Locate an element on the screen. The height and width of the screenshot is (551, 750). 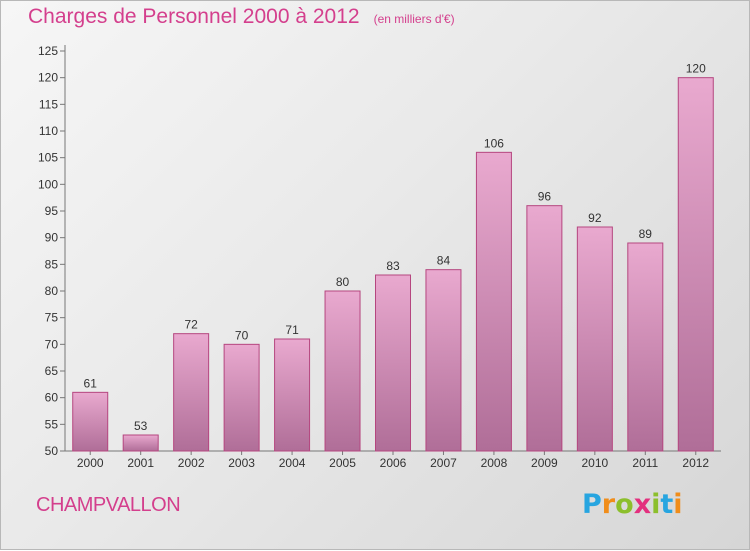
y-tick-label: 95 is located at coordinates (52, 211).